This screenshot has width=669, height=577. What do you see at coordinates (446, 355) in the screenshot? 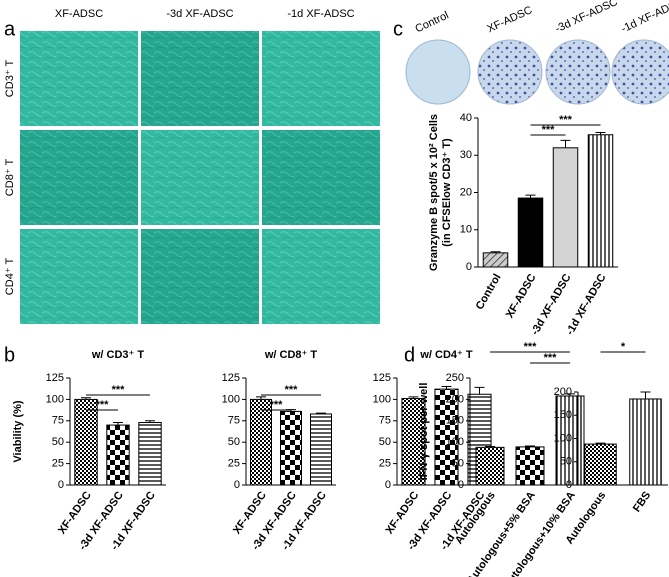
I see `chart-title: w/ CD4⁺ T` at bounding box center [446, 355].